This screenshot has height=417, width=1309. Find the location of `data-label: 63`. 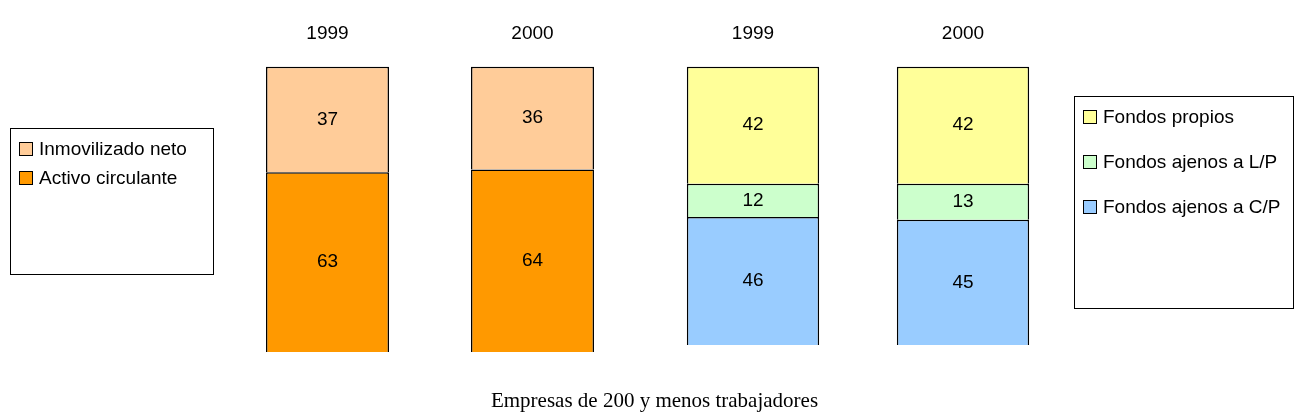

data-label: 63 is located at coordinates (327, 261).